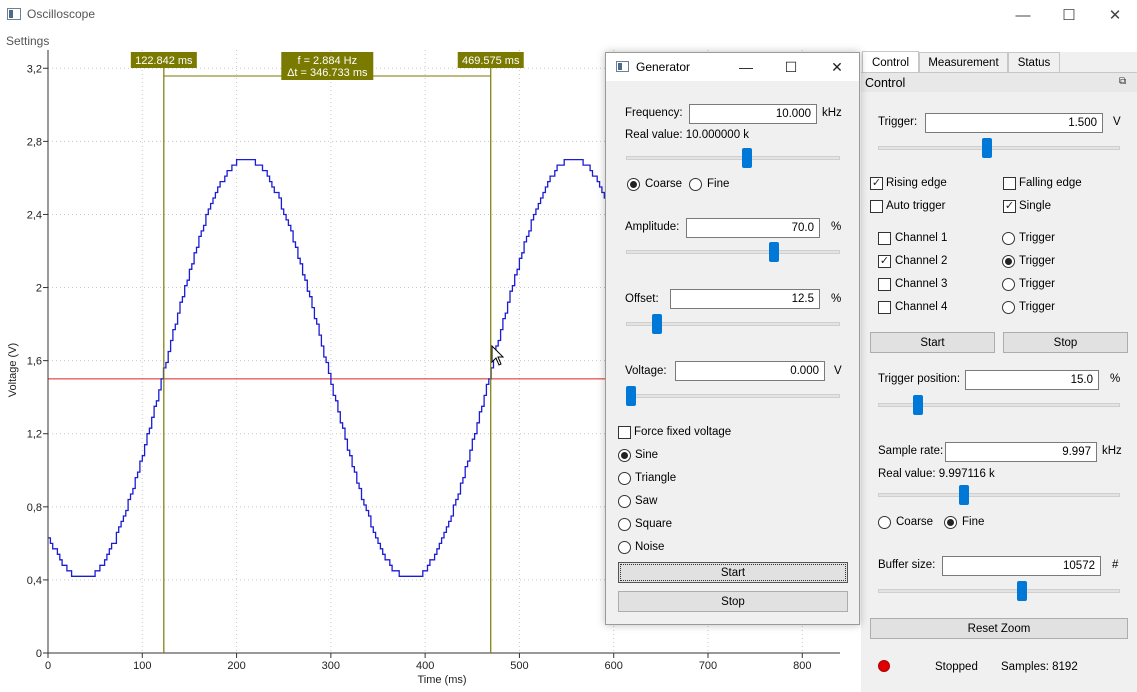  Describe the element at coordinates (34, 508) in the screenshot. I see `y-tick-label: 0,8` at that location.